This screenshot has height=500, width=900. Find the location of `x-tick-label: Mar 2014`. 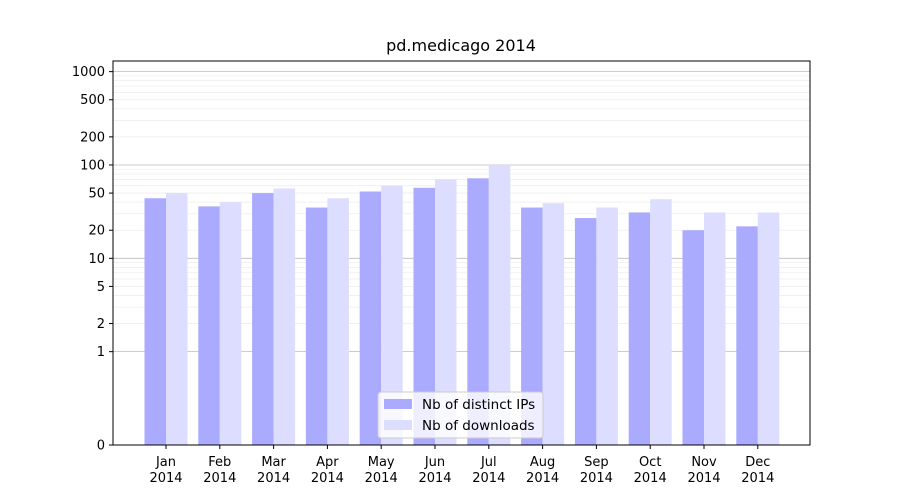

x-tick-label: Mar 2014 is located at coordinates (273, 470).